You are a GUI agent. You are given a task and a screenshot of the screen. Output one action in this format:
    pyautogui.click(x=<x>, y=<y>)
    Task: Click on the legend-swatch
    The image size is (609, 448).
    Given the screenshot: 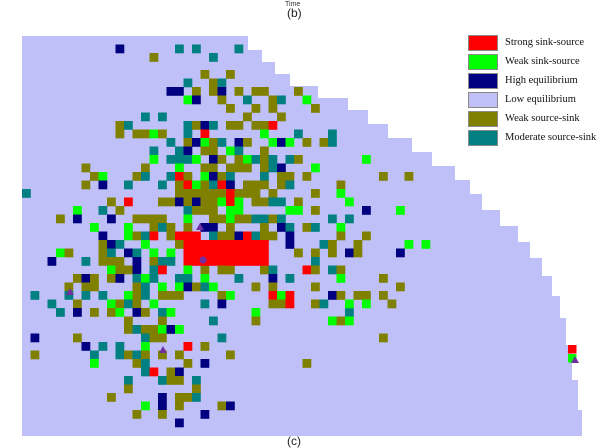 What is the action you would take?
    pyautogui.click(x=483, y=118)
    